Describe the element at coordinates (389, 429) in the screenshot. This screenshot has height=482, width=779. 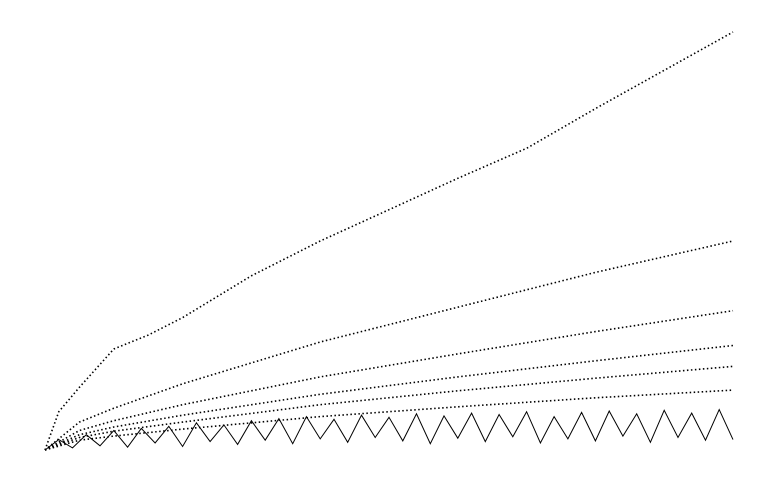
I see `noise-series` at that location.